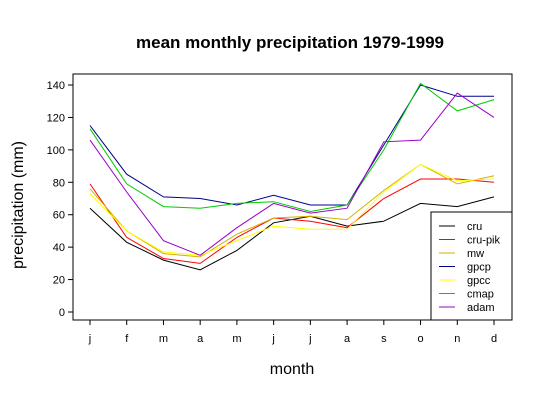  I want to click on x-tick-label-11: d, so click(494, 339).